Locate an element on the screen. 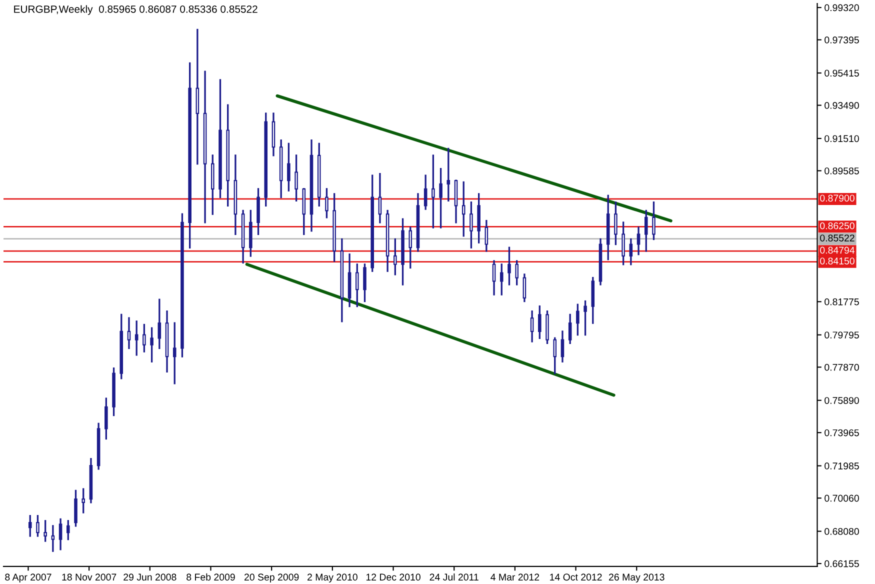  x-tick-label: 12 Dec 2010 is located at coordinates (393, 577).